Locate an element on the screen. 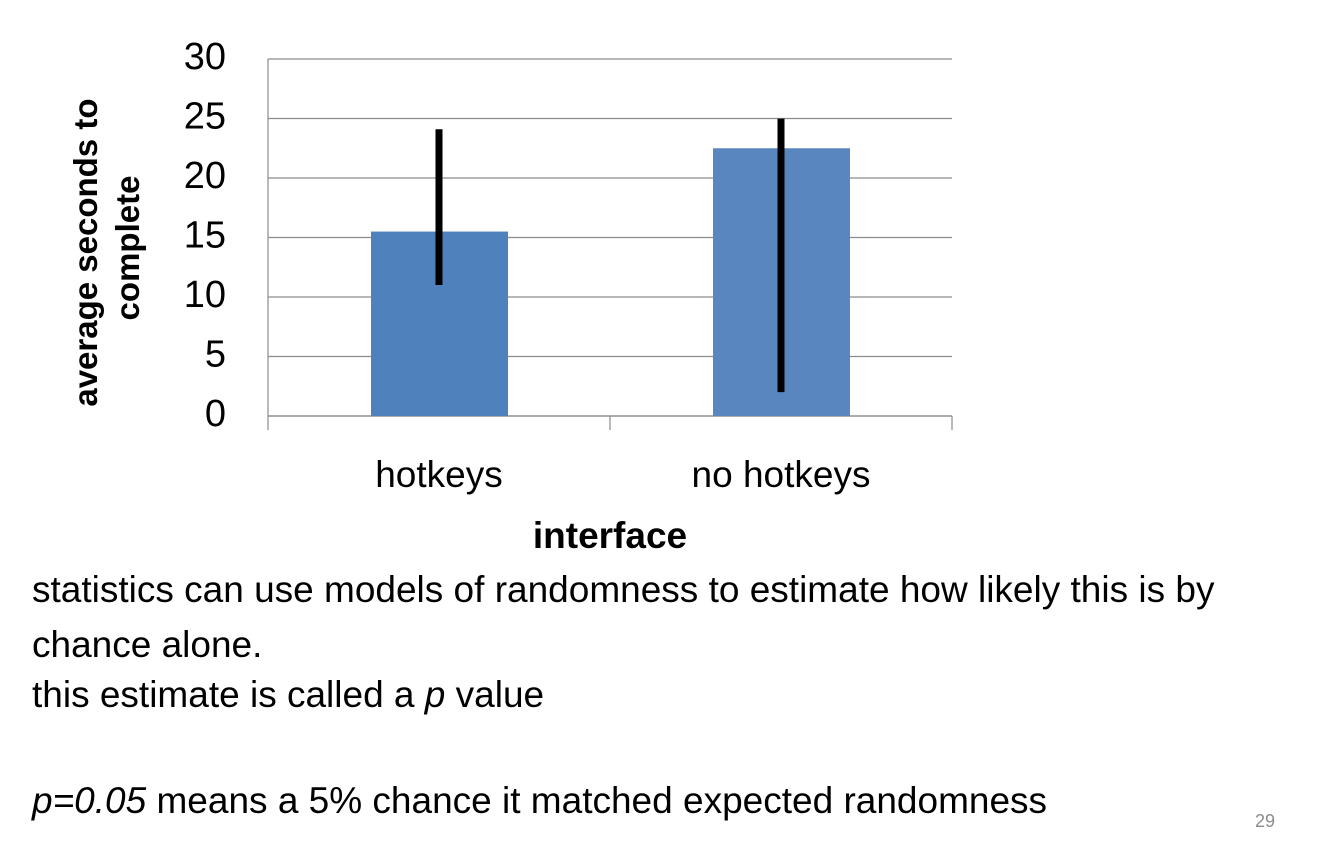  y-tick-label: 10 is located at coordinates (205, 295).